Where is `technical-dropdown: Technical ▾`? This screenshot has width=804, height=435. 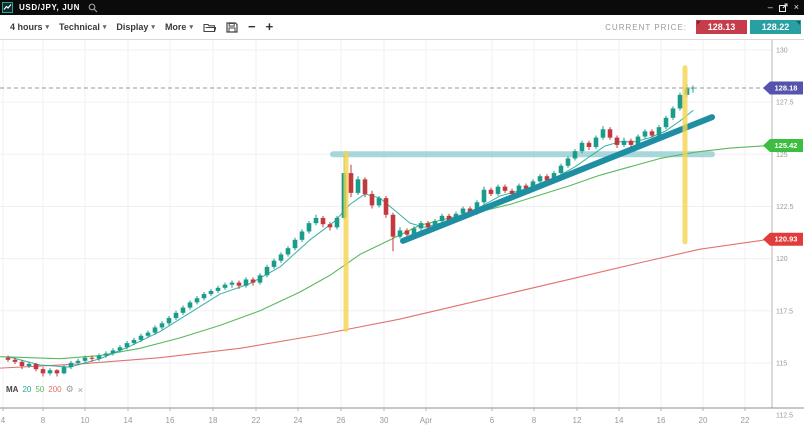
technical-dropdown: Technical ▾ is located at coordinates (83, 27).